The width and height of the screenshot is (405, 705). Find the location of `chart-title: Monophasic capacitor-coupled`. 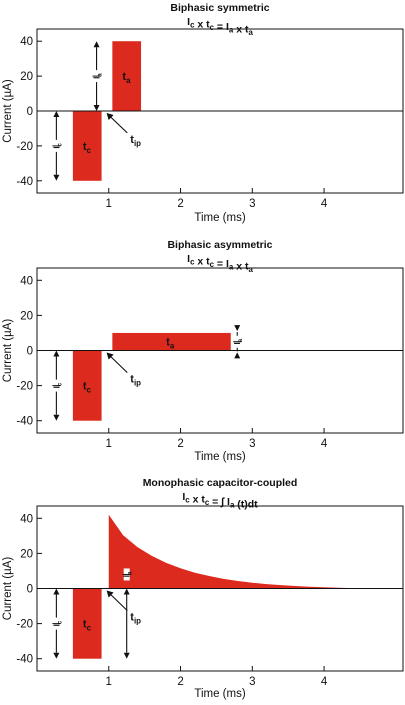

chart-title: Monophasic capacitor-coupled is located at coordinates (220, 483).